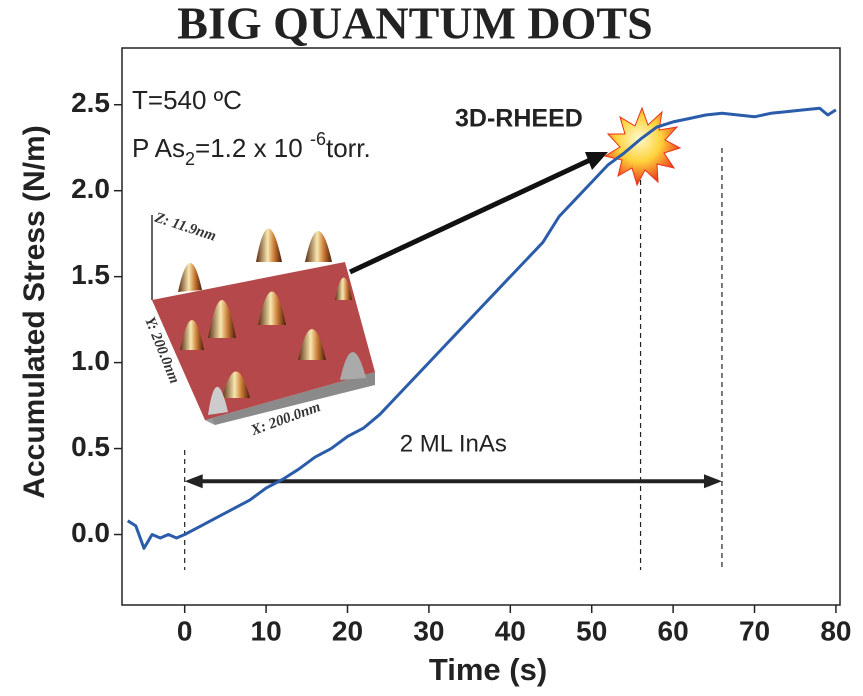 The image size is (863, 696). I want to click on pressure-subscript: 2, so click(190, 159).